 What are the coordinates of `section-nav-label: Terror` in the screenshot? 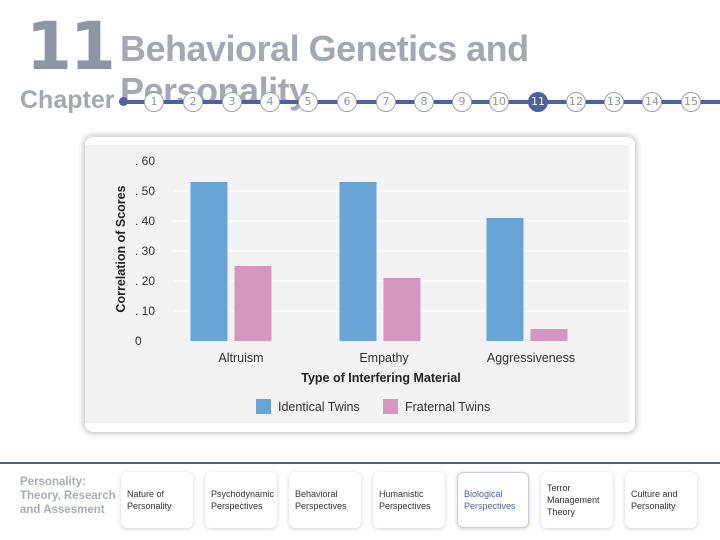 It's located at (559, 488).